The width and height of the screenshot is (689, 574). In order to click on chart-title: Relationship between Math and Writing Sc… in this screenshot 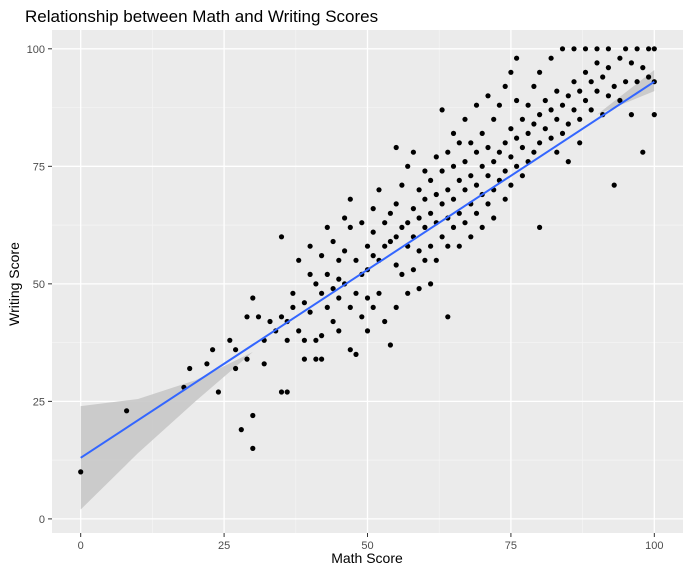, I will do `click(201, 16)`.